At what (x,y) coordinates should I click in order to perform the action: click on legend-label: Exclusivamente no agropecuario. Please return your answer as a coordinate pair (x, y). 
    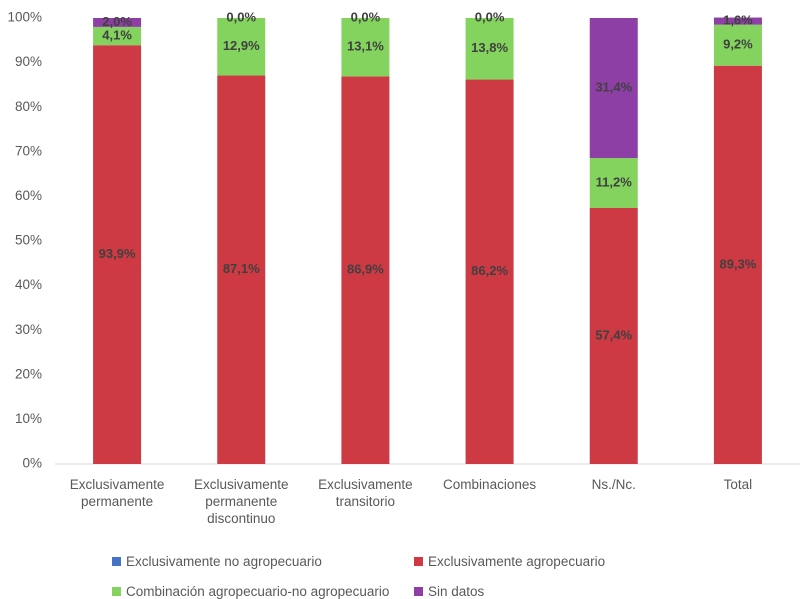
    Looking at the image, I should click on (224, 561).